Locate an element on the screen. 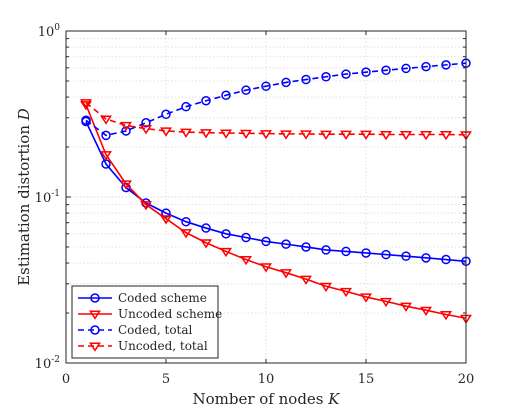 This screenshot has width=512, height=410. x-tick-label: 15 is located at coordinates (366, 379).